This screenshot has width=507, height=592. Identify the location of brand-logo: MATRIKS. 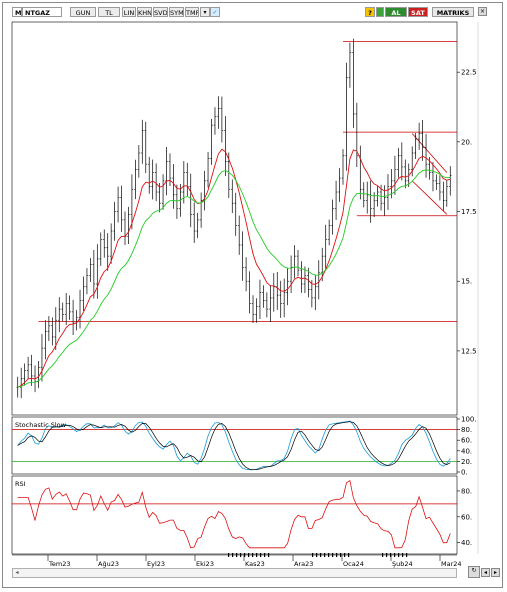
(453, 12).